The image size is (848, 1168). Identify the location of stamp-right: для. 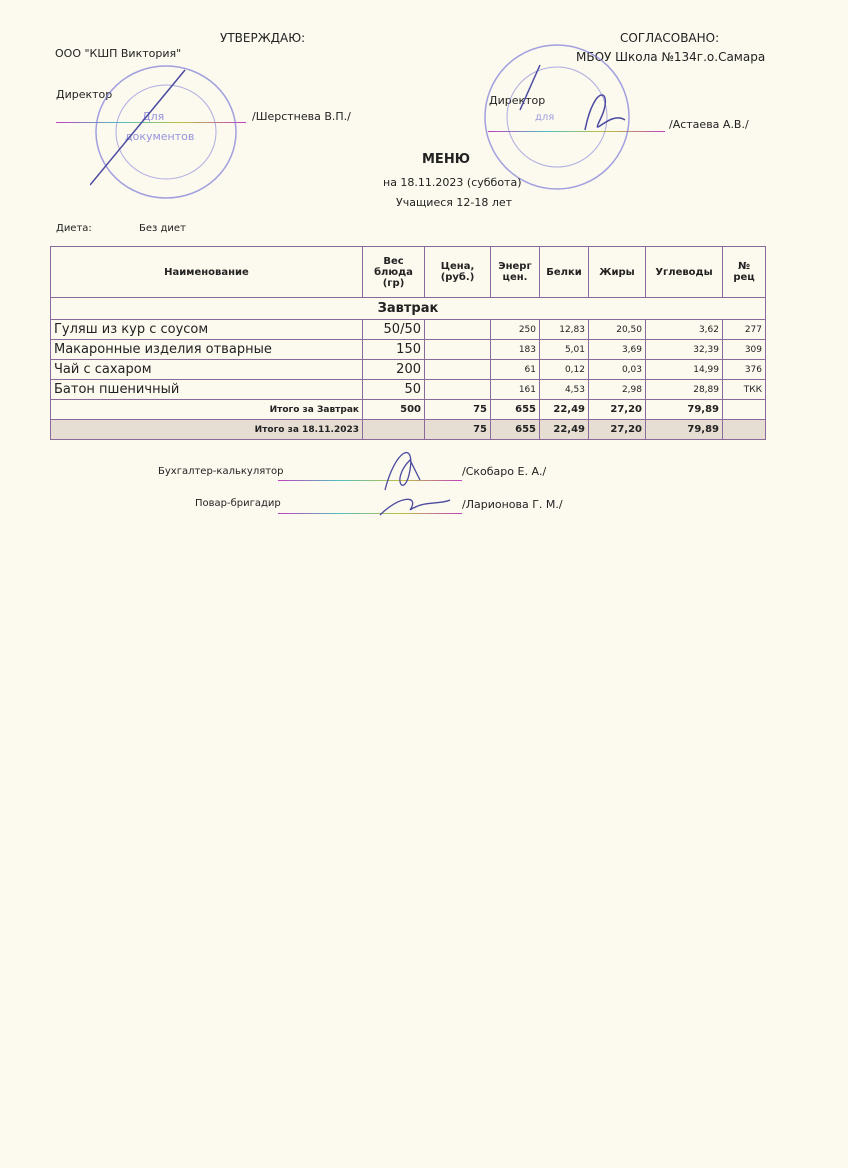
(557, 117).